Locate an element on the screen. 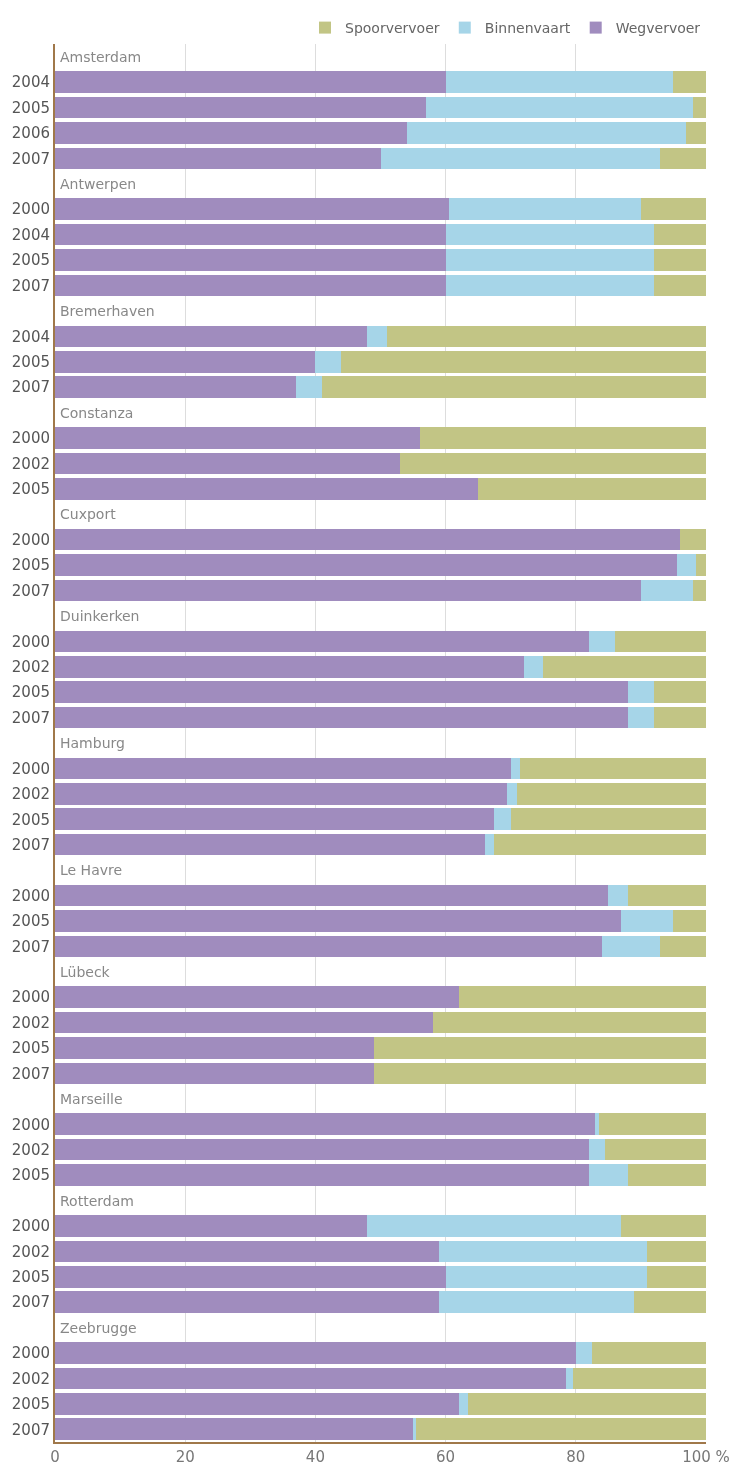  legend-label: Spoorvervoer is located at coordinates (392, 28).